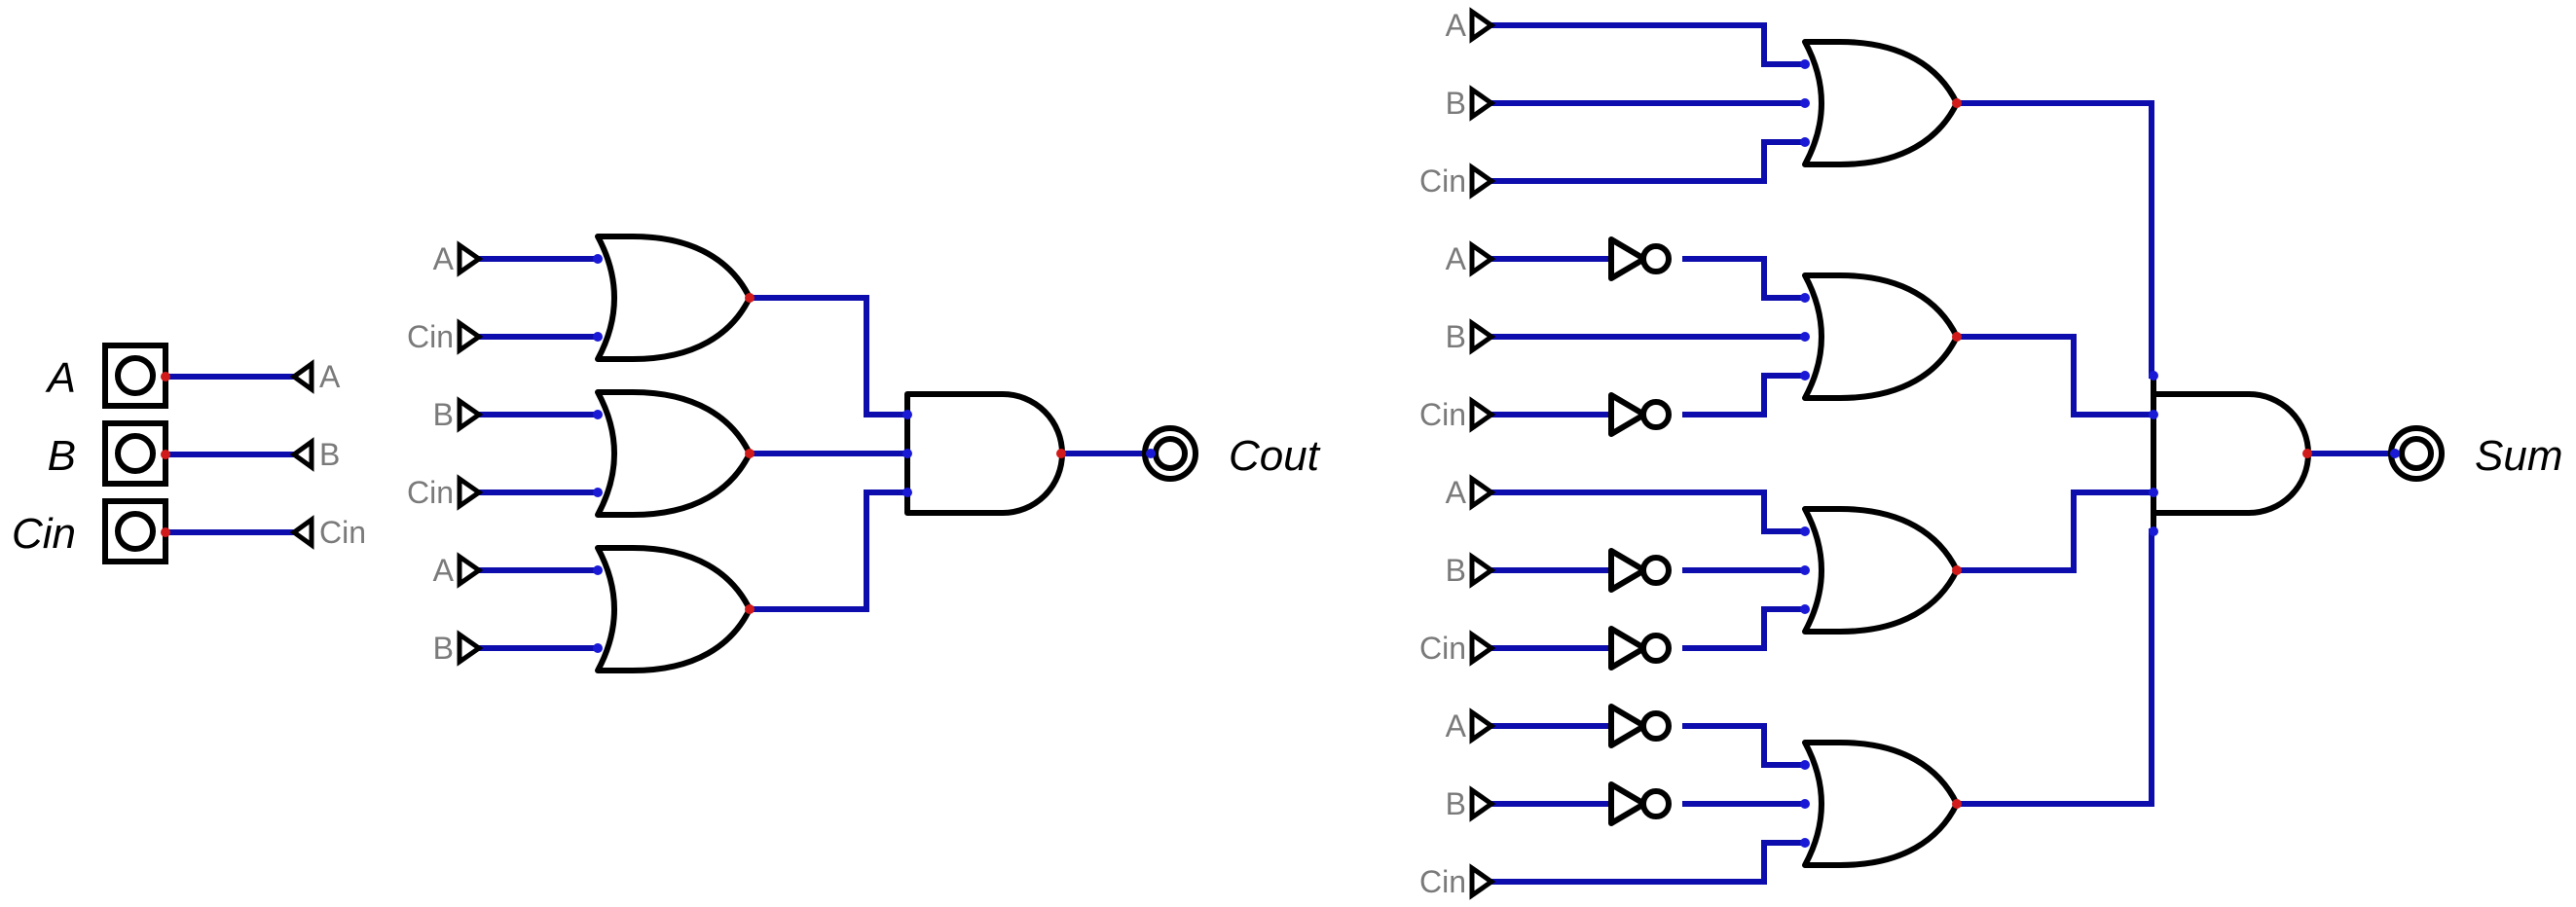  What do you see at coordinates (135, 375) in the screenshot?
I see `input-pin-a-indicator` at bounding box center [135, 375].